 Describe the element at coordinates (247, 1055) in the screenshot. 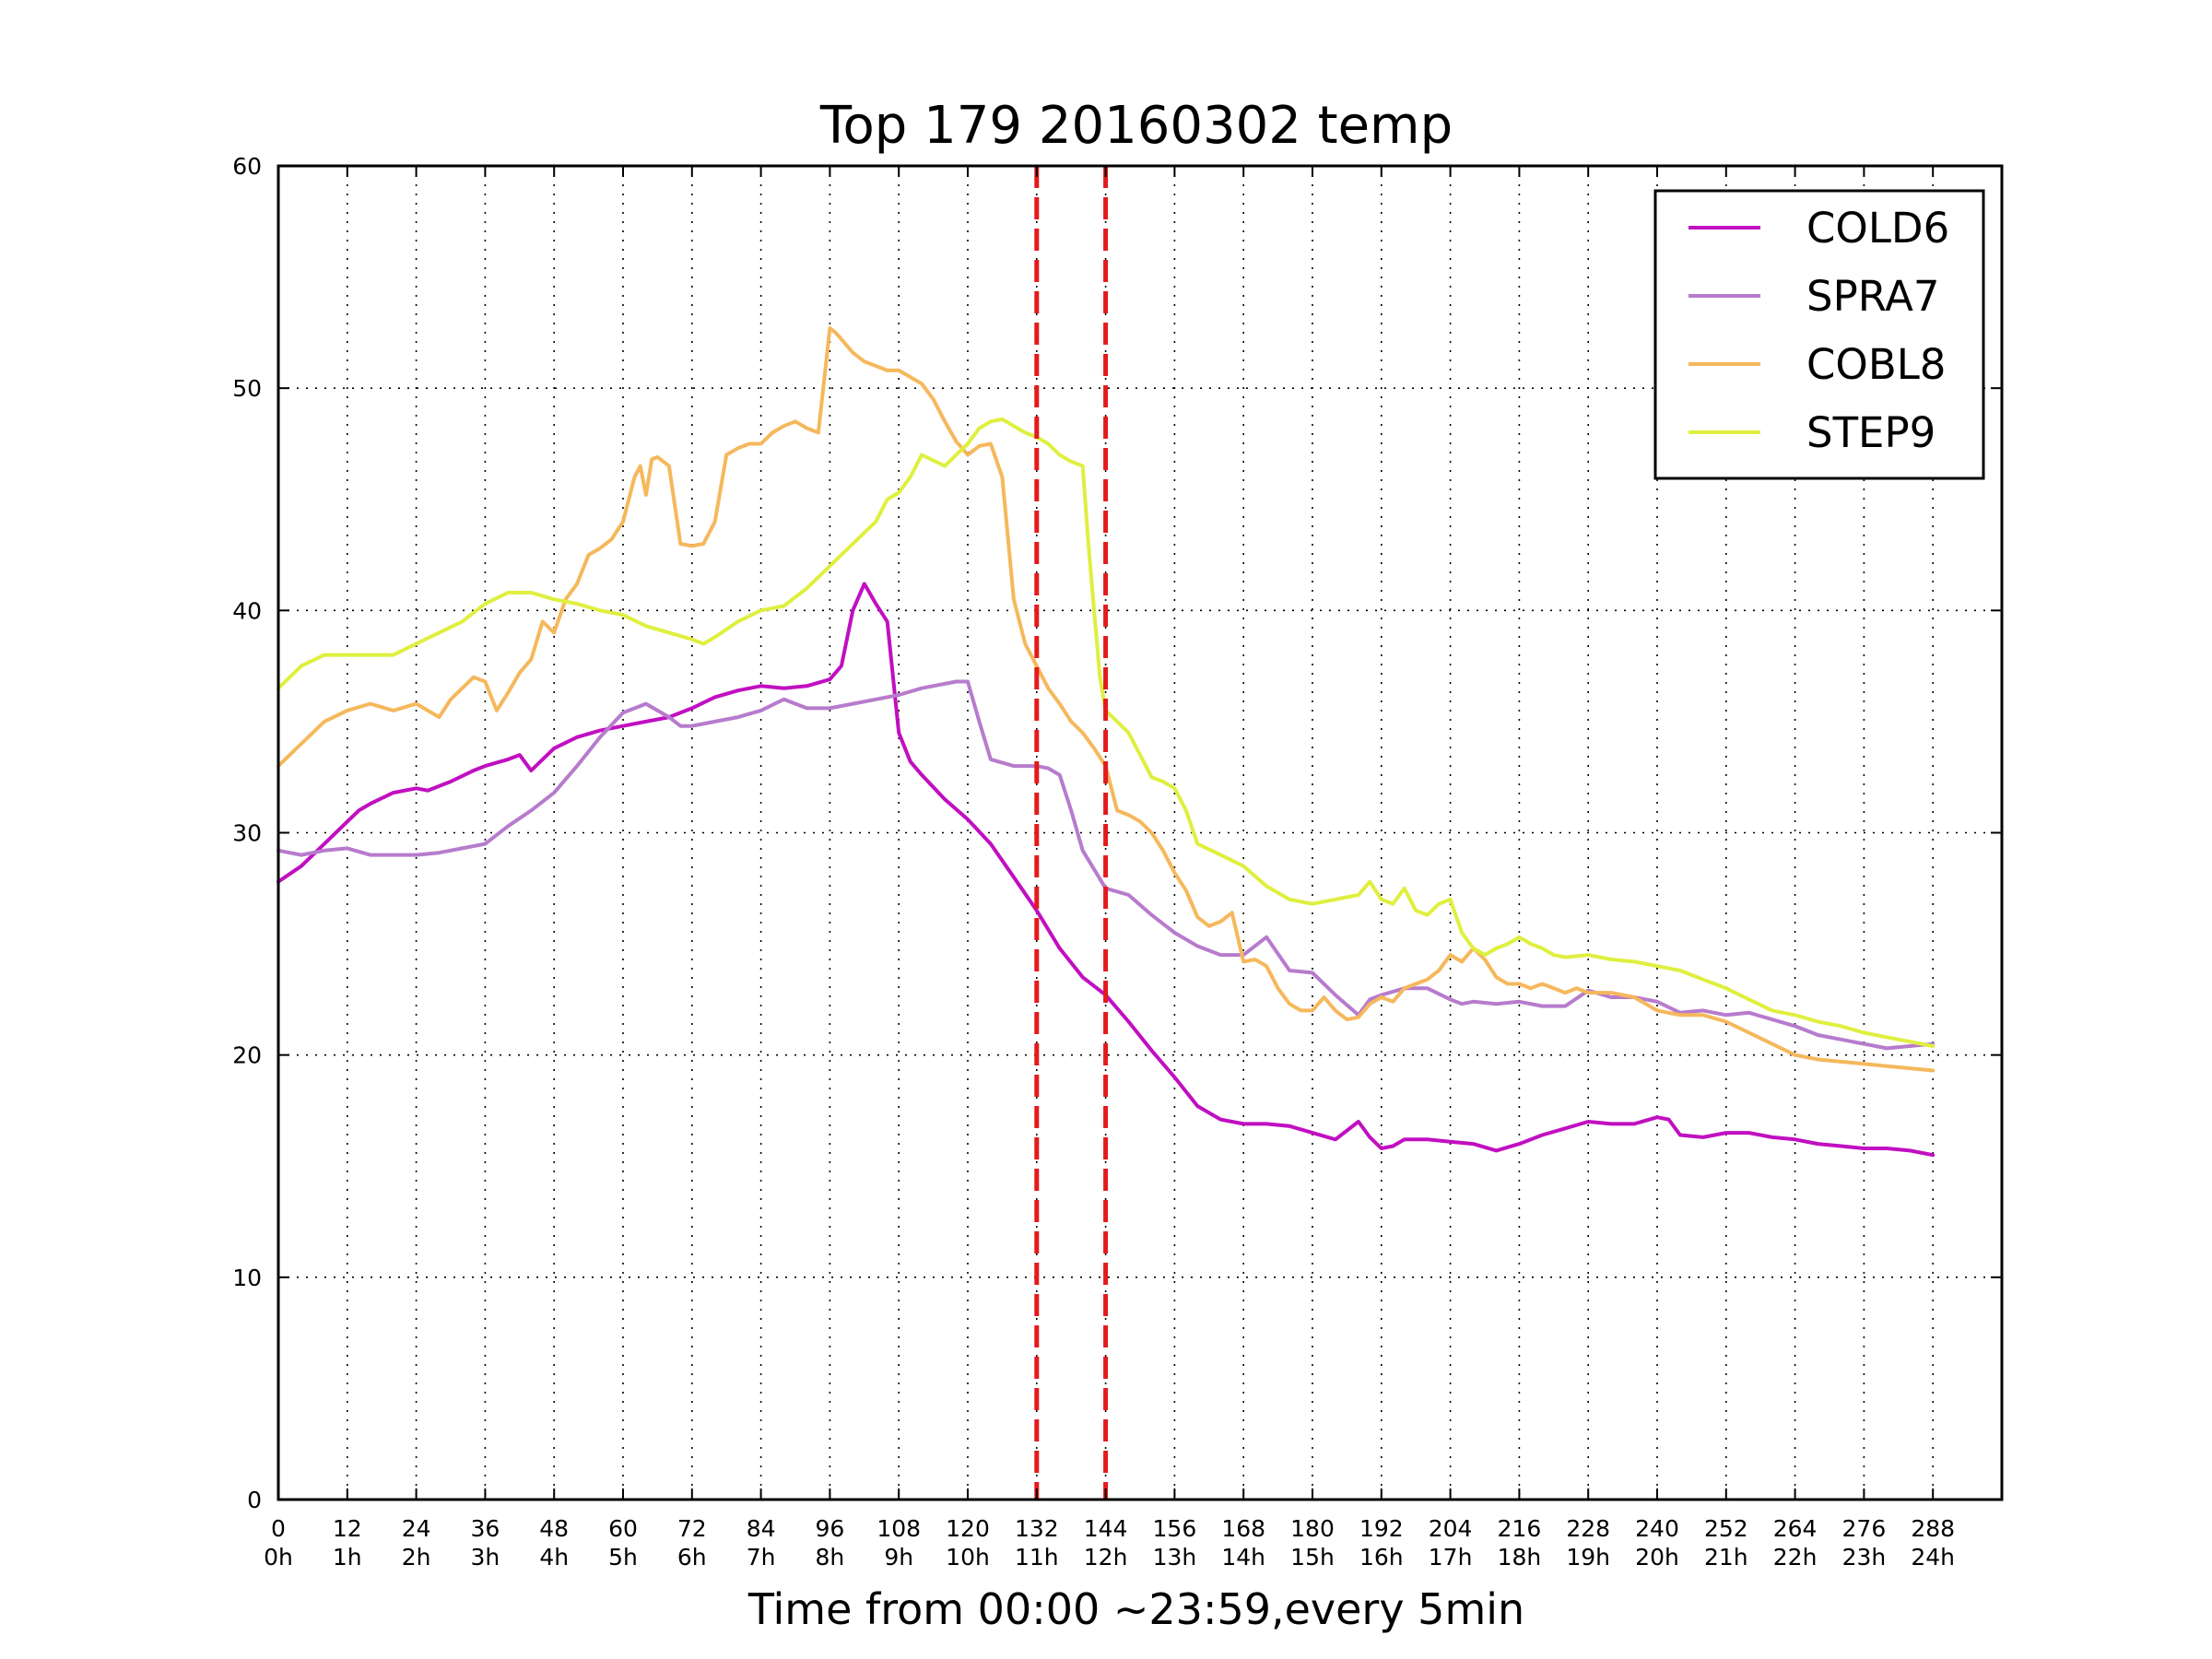

I see `y-tick-label: 20` at that location.